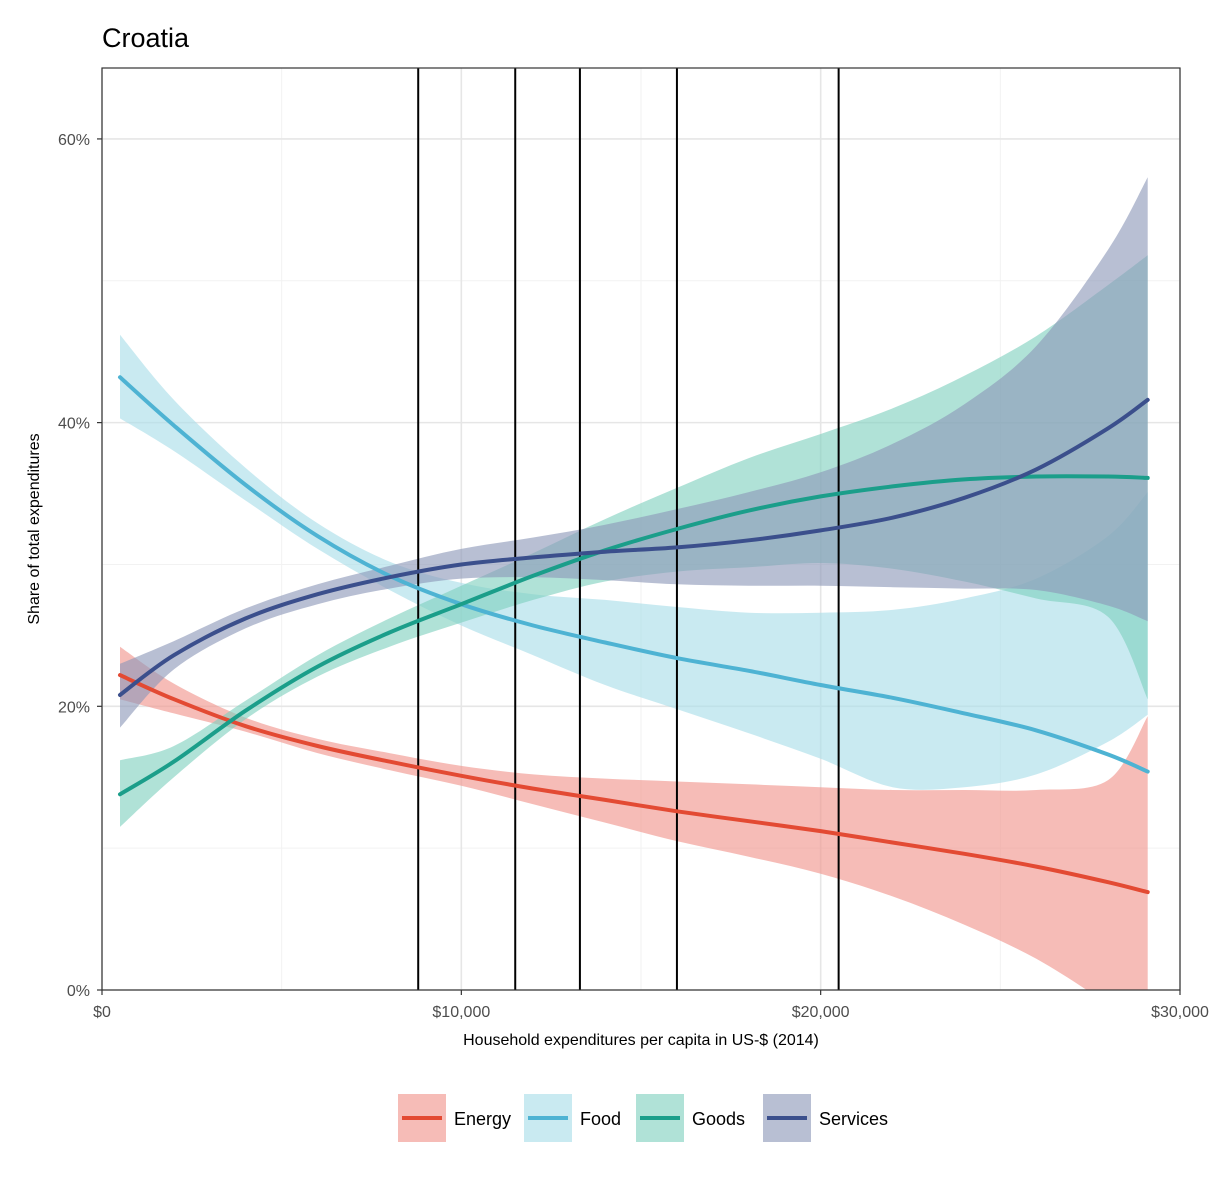  Describe the element at coordinates (853, 1119) in the screenshot. I see `legend-label: Services` at that location.